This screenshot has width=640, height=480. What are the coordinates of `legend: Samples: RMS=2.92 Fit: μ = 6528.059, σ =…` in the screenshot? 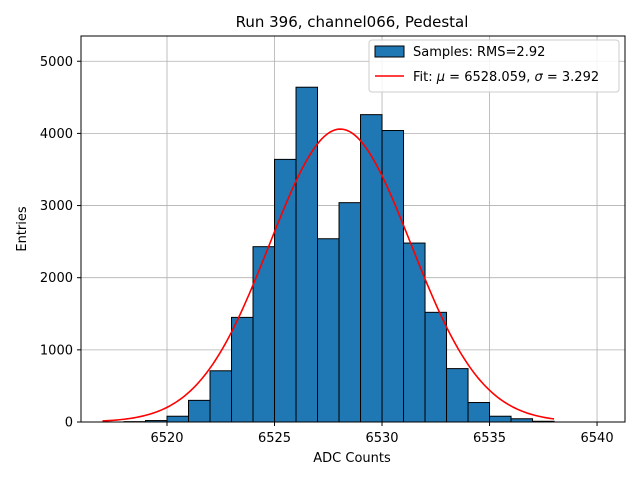 It's located at (494, 66).